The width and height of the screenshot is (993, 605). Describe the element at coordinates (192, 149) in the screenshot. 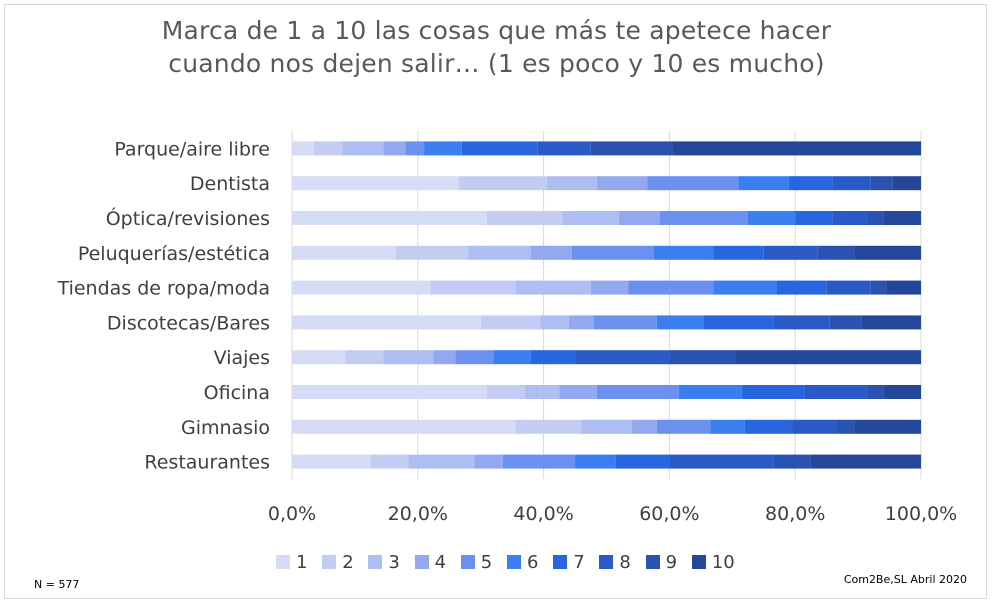

I see `category-label-0: Parque/aire libre` at that location.